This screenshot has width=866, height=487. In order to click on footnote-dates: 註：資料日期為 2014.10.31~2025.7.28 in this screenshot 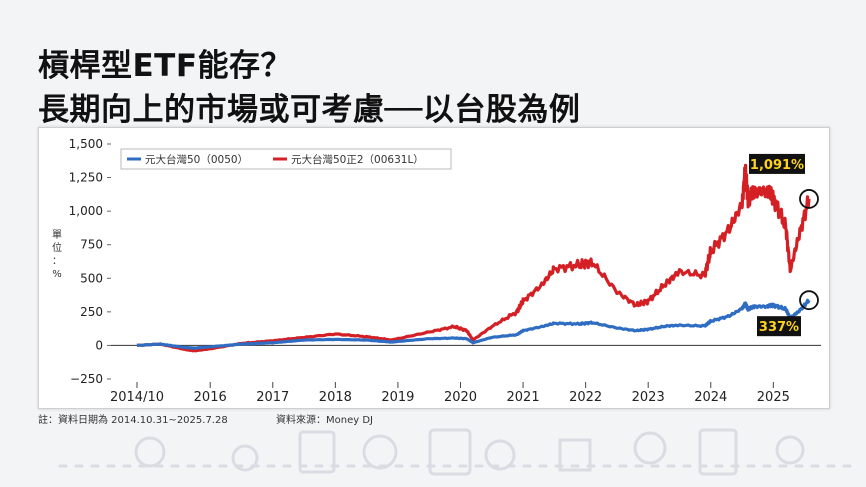, I will do `click(133, 420)`.